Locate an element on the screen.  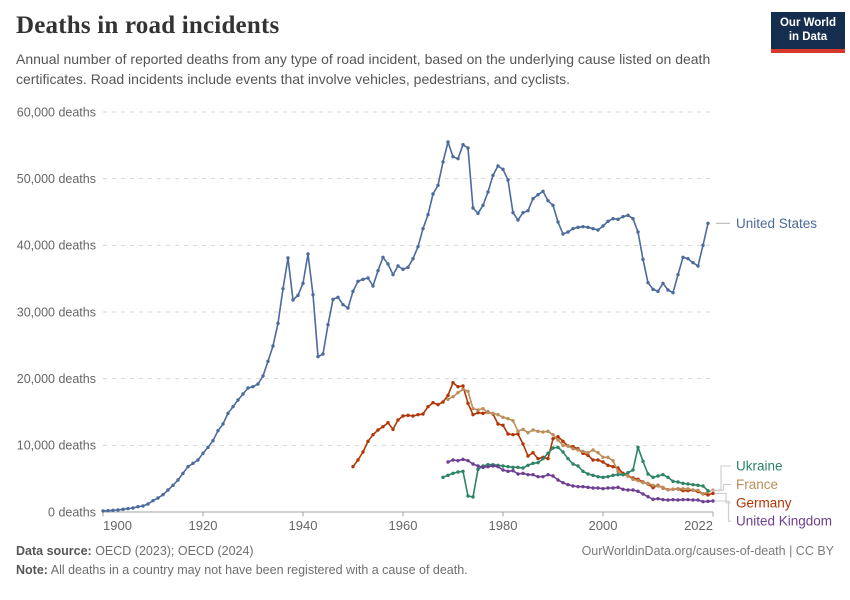
series-germany is located at coordinates (533, 438).